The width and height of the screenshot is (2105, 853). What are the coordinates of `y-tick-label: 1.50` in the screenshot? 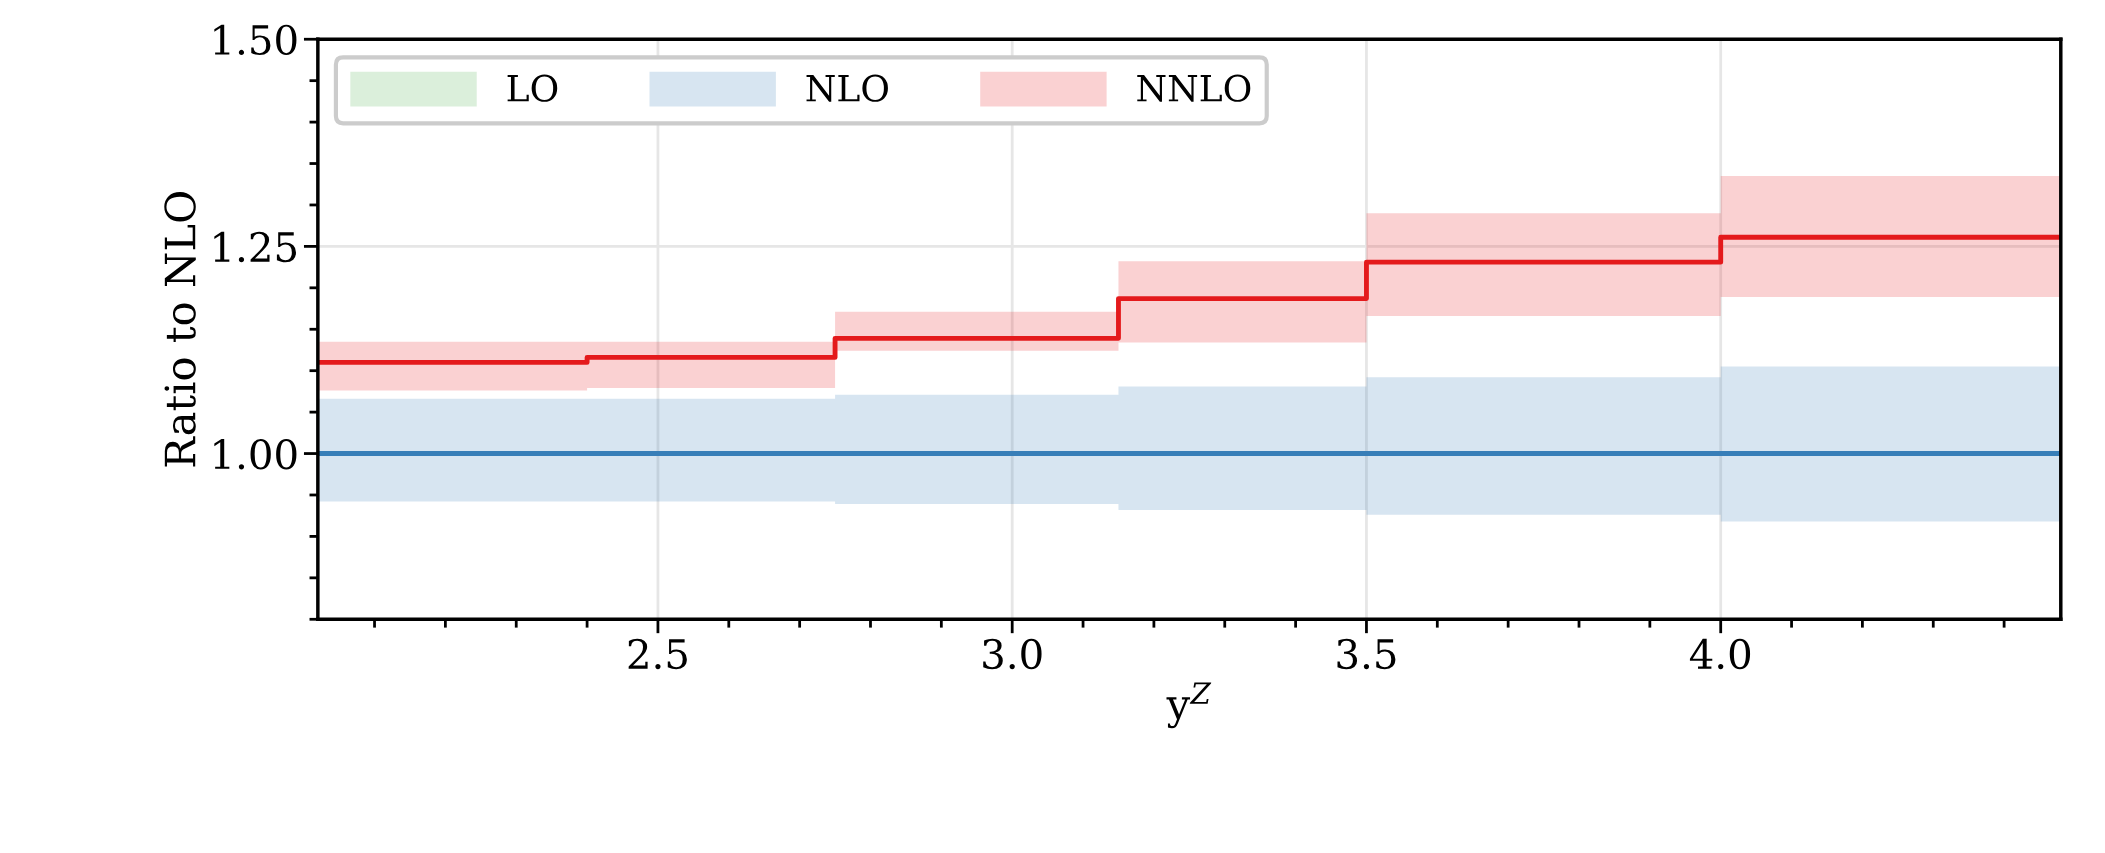 It's located at (255, 40).